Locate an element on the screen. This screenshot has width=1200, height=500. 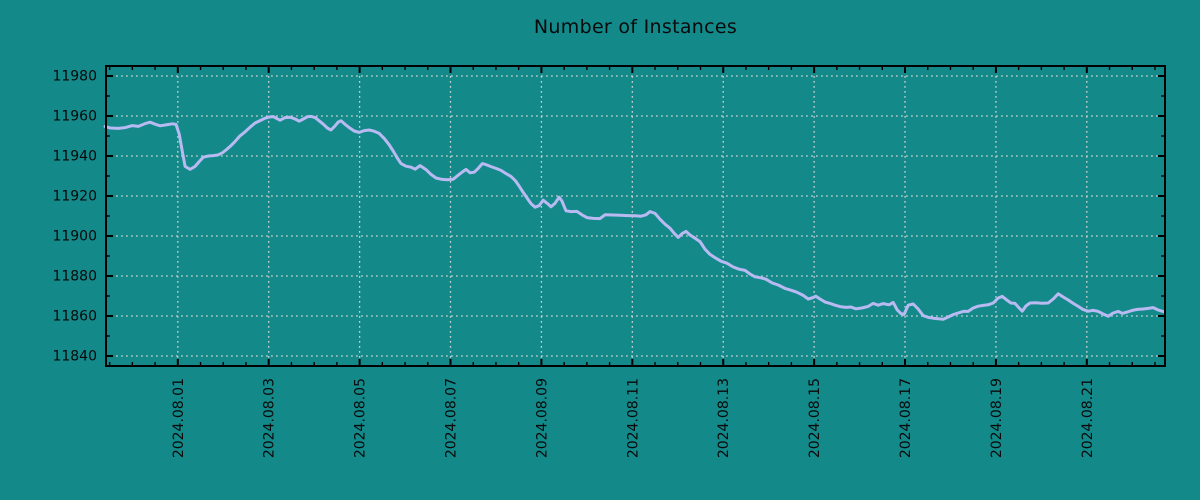
x-tick-label: 2024.08.11 is located at coordinates (633, 418).